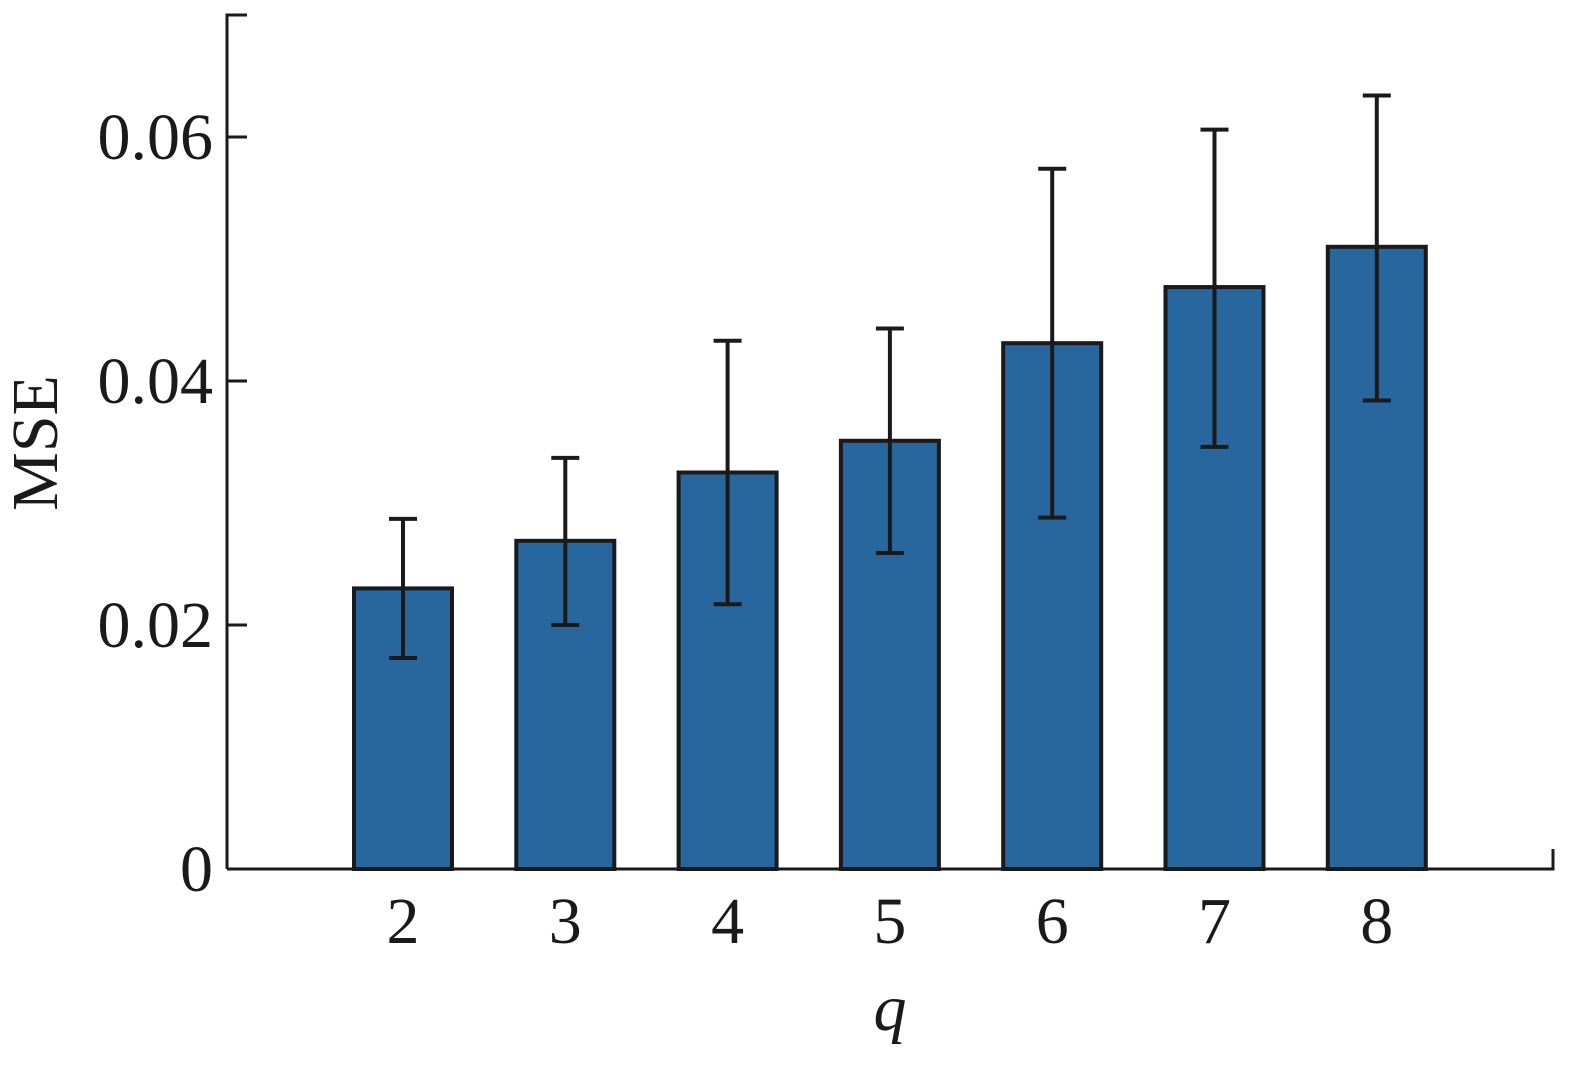 The width and height of the screenshot is (1590, 1069). I want to click on y-tick-label: 0, so click(196, 869).